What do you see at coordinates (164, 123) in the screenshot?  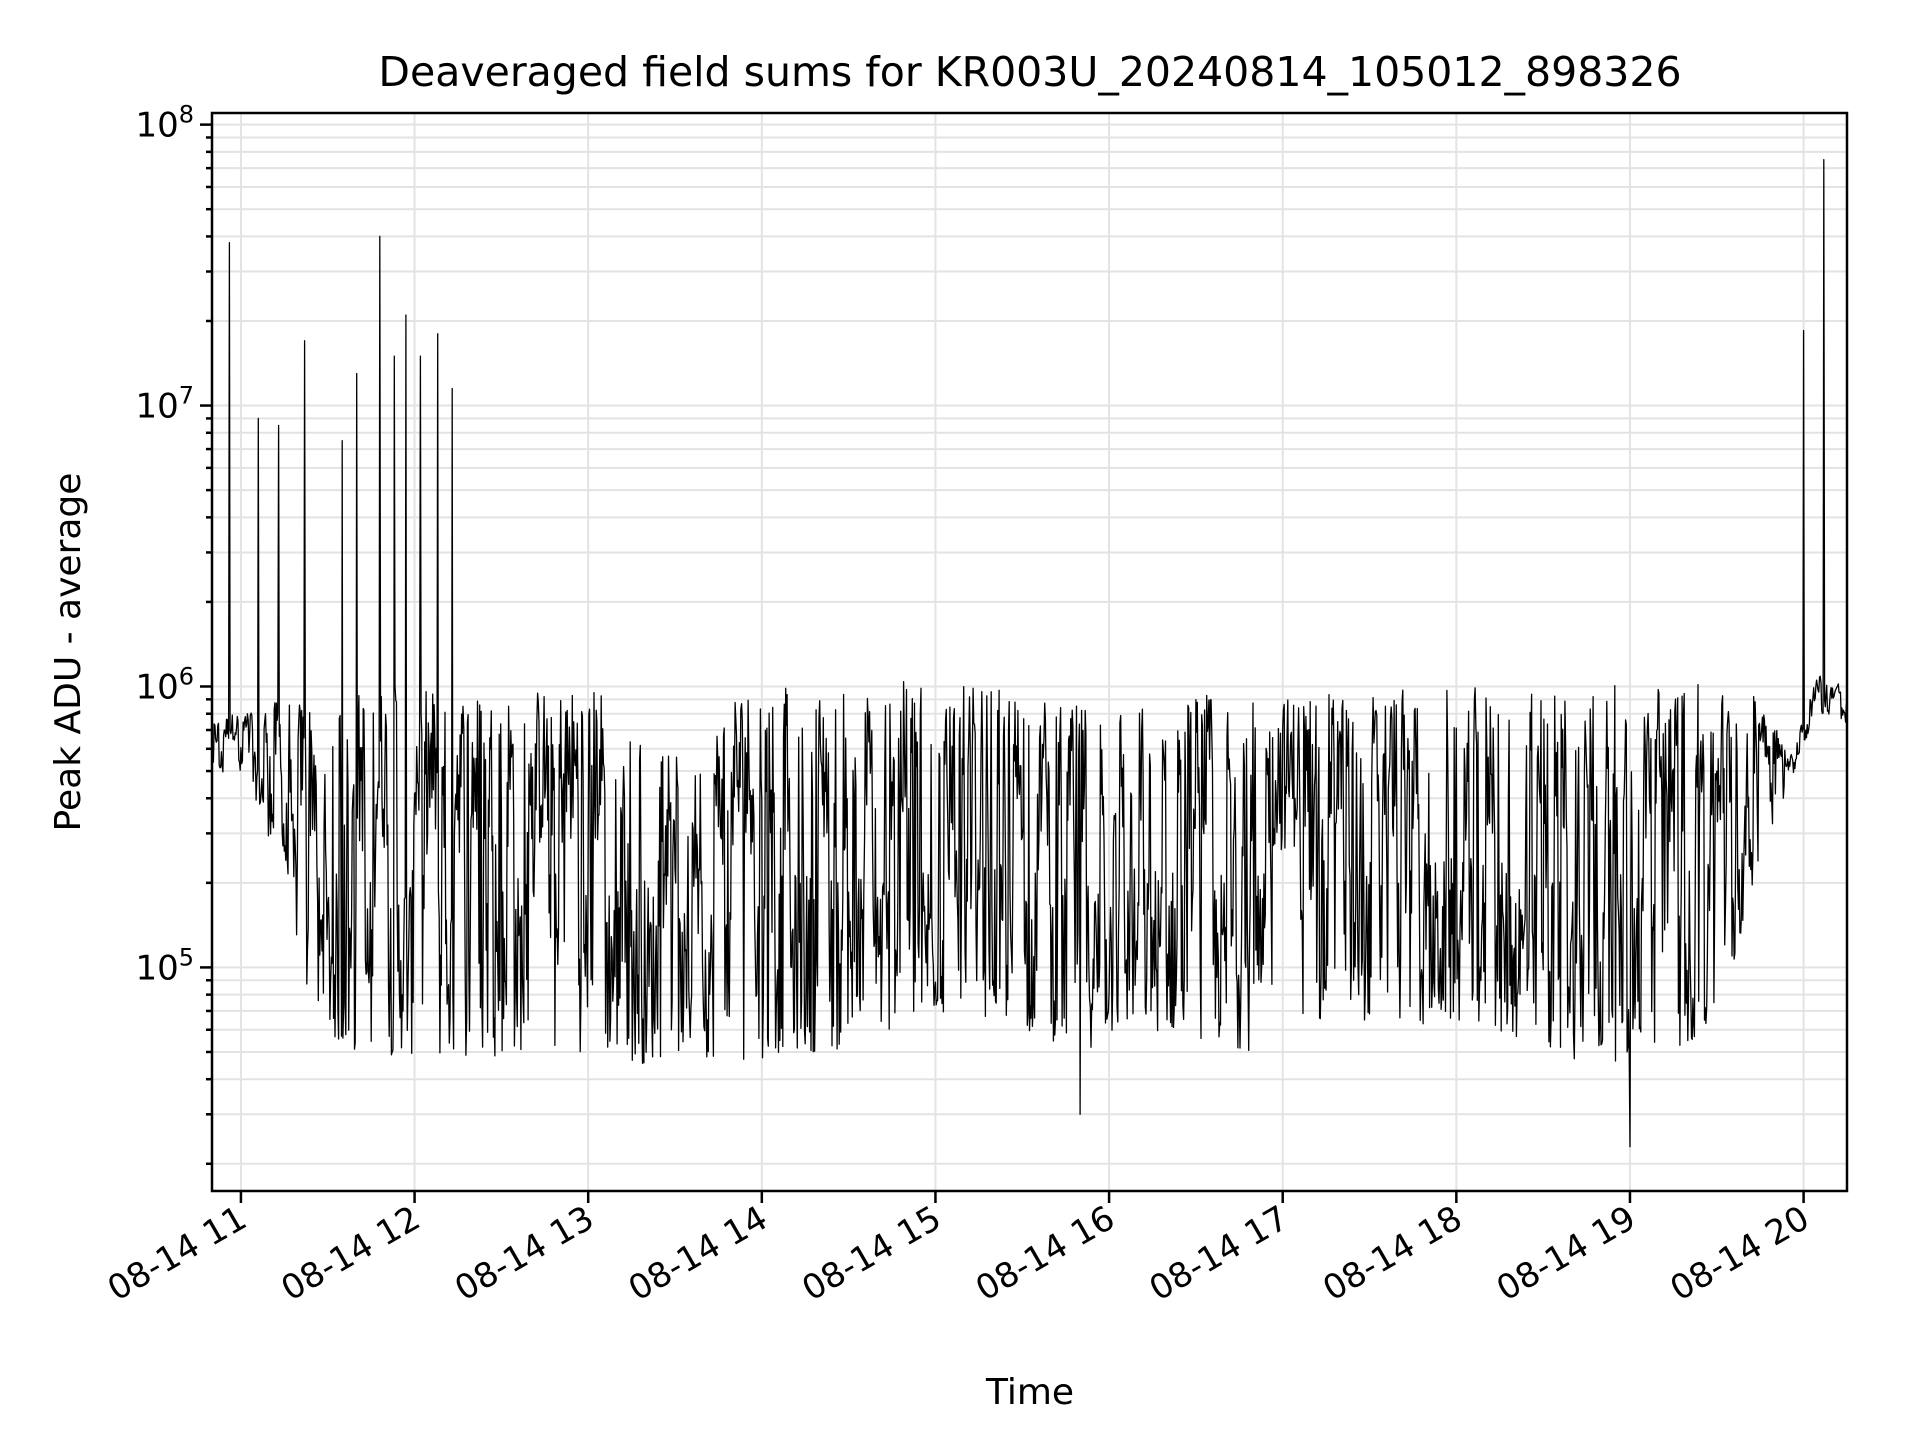 I see `y-tick-label: 10⁸` at bounding box center [164, 123].